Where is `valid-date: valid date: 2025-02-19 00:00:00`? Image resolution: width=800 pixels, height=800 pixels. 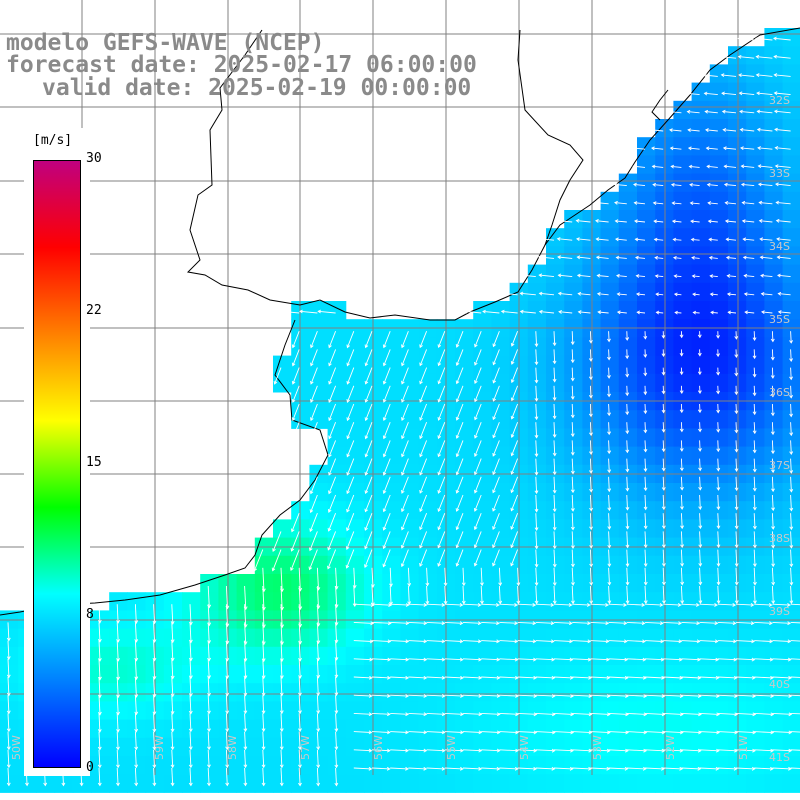
valid-date: valid date: 2025-02-19 00:00:00 is located at coordinates (257, 88).